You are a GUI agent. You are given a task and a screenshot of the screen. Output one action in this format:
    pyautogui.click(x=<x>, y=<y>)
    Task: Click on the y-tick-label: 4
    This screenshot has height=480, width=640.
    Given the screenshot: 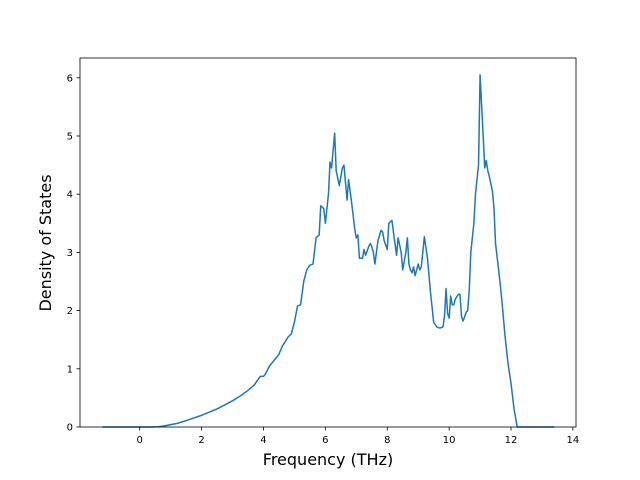 What is the action you would take?
    pyautogui.click(x=70, y=195)
    